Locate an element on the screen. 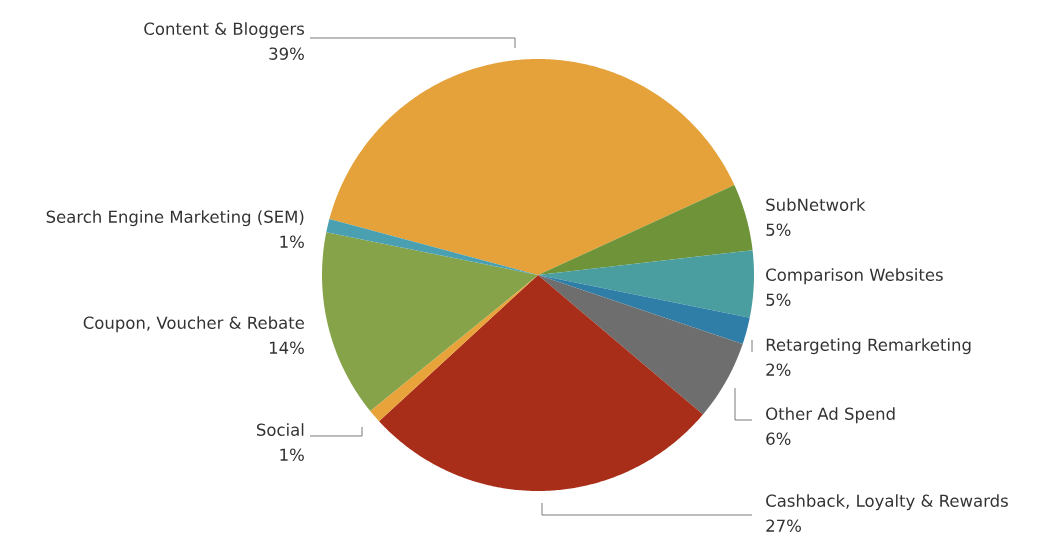 Image resolution: width=1039 pixels, height=535 pixels. data-label: 2% is located at coordinates (778, 369).